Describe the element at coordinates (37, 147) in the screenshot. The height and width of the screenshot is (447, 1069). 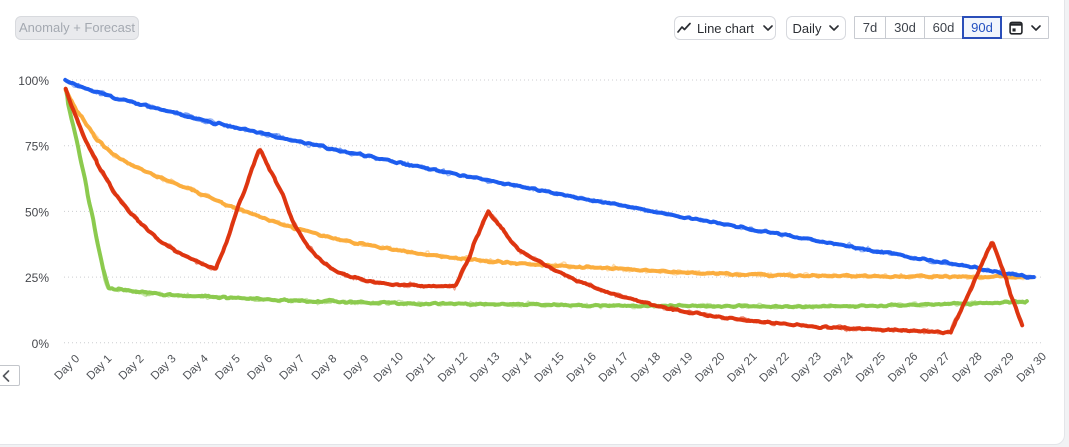
I see `svg-text: 75%` at that location.